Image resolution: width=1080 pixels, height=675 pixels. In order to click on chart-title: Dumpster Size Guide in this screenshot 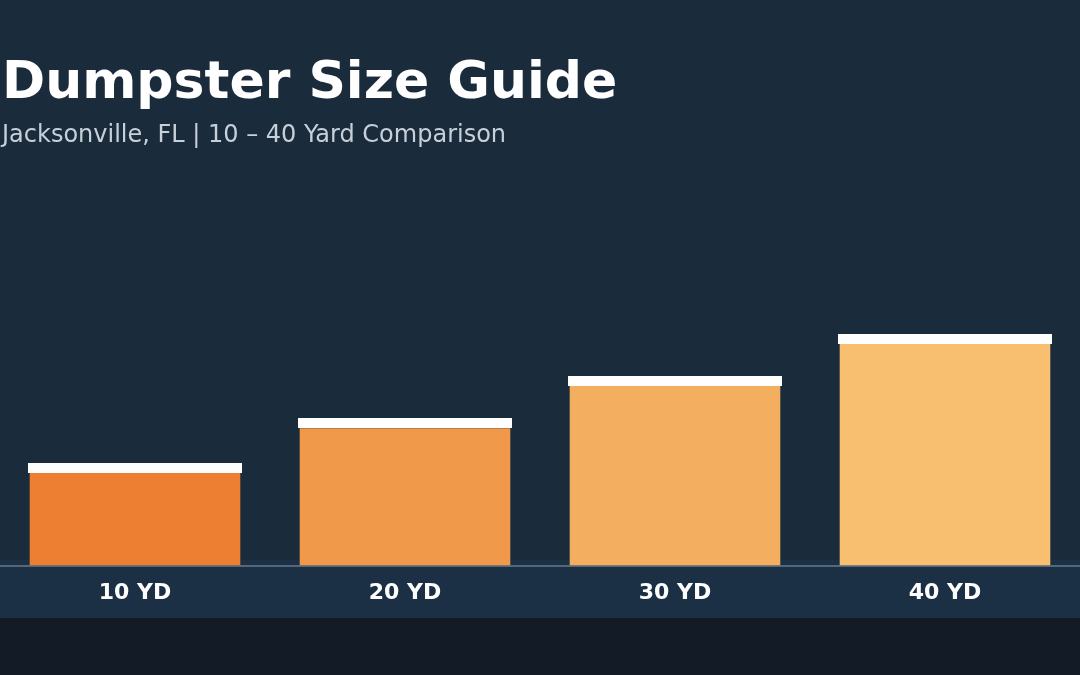, I will do `click(310, 80)`.